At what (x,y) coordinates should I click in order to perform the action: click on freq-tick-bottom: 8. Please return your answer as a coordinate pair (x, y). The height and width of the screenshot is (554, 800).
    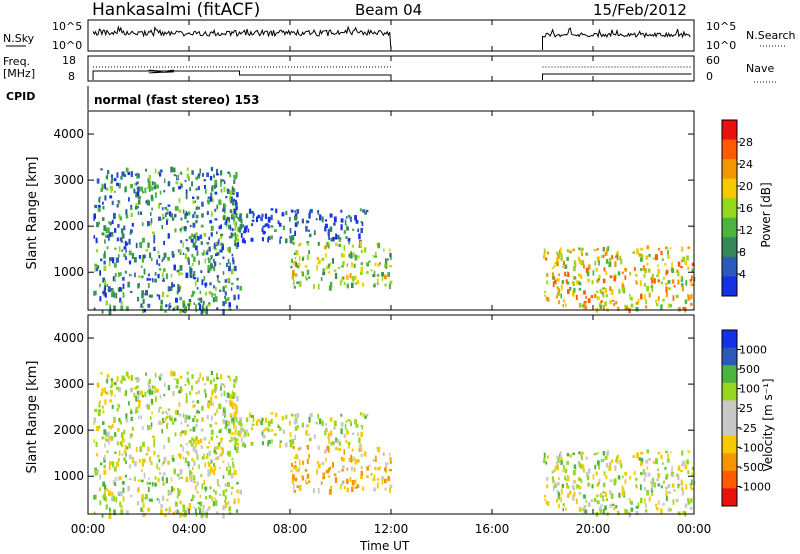
    Looking at the image, I should click on (71, 76).